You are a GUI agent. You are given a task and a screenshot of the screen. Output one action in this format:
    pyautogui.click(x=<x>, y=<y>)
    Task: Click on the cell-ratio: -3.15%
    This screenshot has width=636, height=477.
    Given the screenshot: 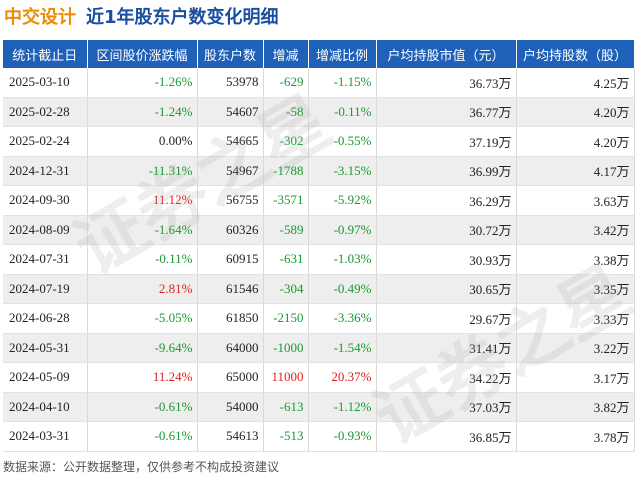 What is the action you would take?
    pyautogui.click(x=342, y=171)
    